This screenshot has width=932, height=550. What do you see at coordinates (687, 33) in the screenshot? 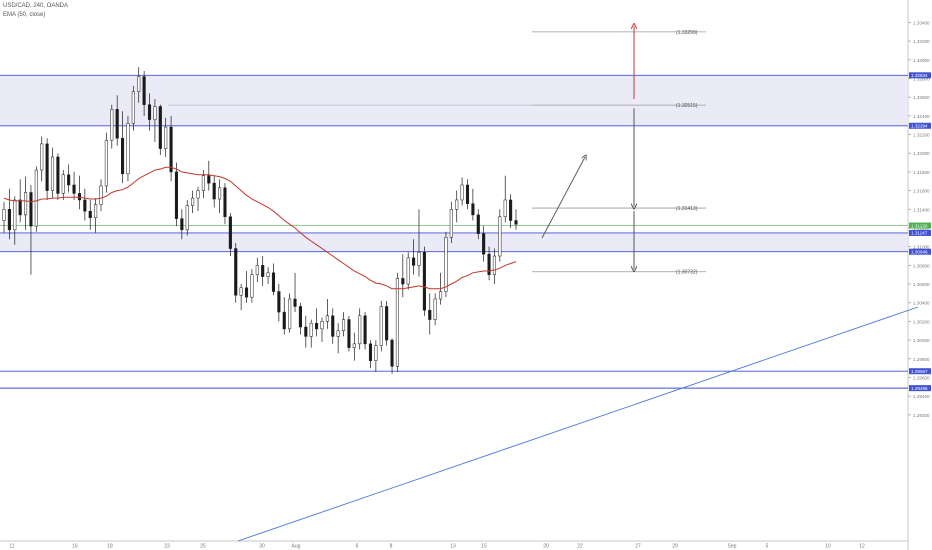
I see `projection-label: (1.33299)` at bounding box center [687, 33].